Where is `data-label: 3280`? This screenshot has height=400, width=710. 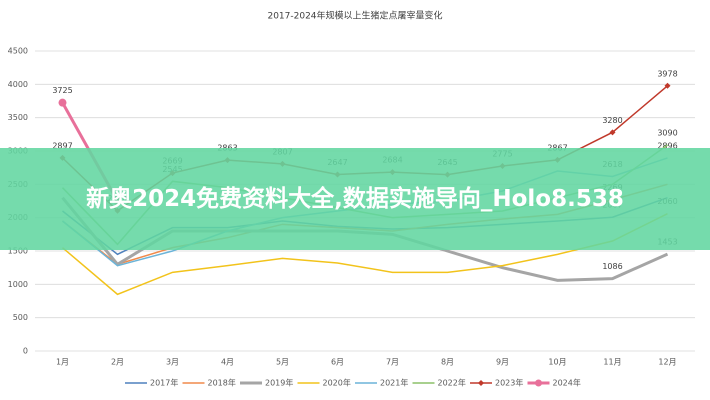
data-label: 3280 is located at coordinates (612, 120).